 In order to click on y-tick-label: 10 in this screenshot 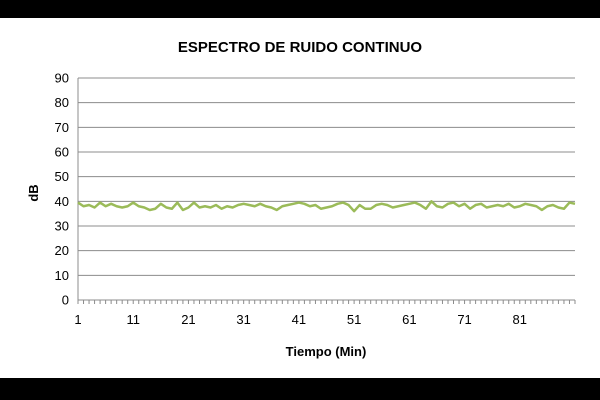, I will do `click(62, 275)`.